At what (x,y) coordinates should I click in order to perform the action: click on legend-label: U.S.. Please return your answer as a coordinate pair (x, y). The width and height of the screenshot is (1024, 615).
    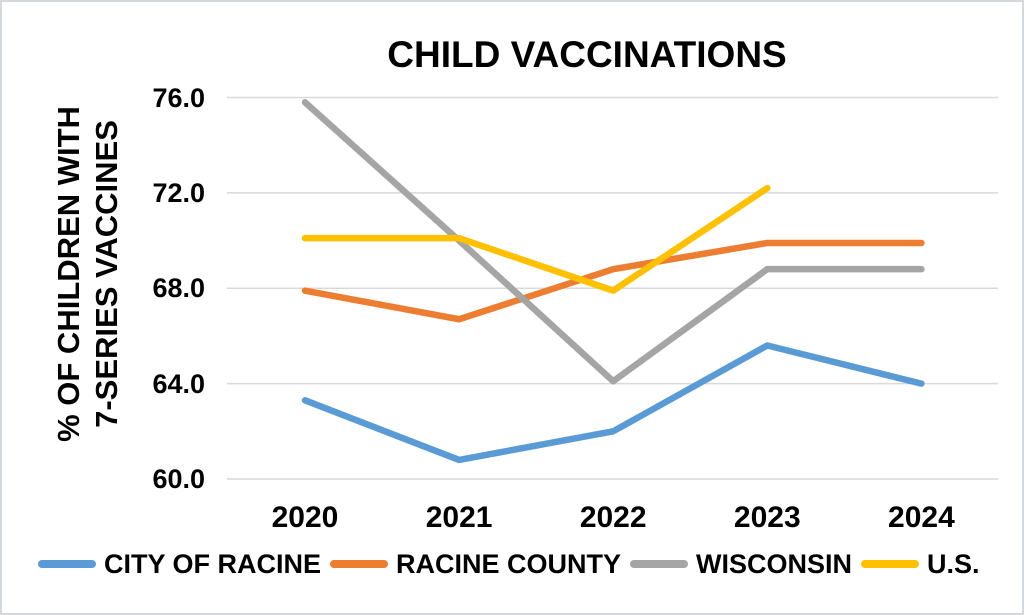
    Looking at the image, I should click on (953, 563).